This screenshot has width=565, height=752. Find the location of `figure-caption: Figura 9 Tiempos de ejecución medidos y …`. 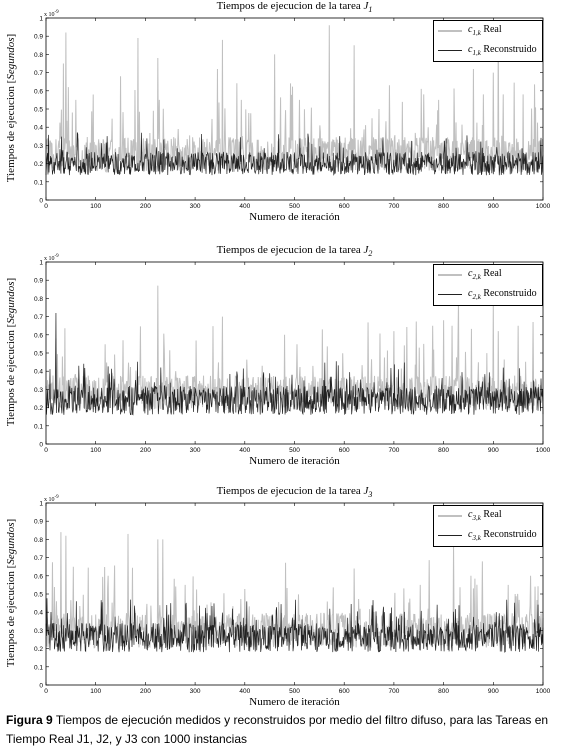

figure-caption: Figura 9 Tiempos de ejecución medidos y … is located at coordinates (284, 730).